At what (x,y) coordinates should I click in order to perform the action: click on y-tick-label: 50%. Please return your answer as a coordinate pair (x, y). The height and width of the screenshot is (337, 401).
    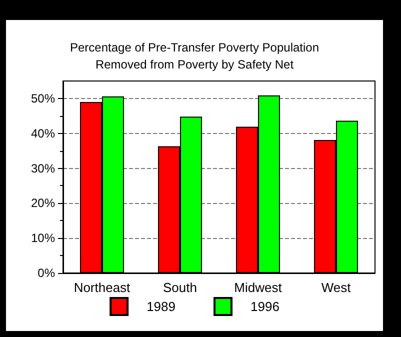
    Looking at the image, I should click on (43, 98).